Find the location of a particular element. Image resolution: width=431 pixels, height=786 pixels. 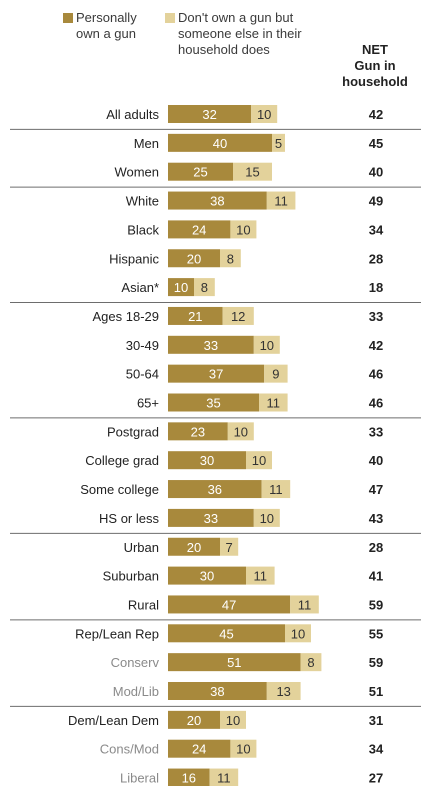

value-label-personal: 16 is located at coordinates (189, 778).